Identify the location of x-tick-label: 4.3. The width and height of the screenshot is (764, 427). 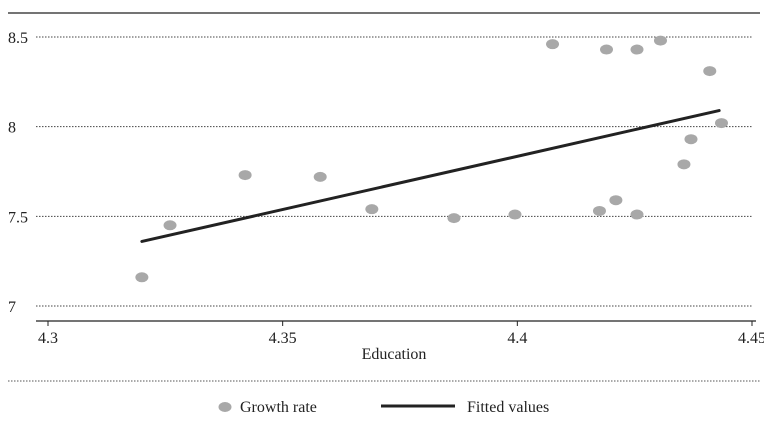
(48, 338).